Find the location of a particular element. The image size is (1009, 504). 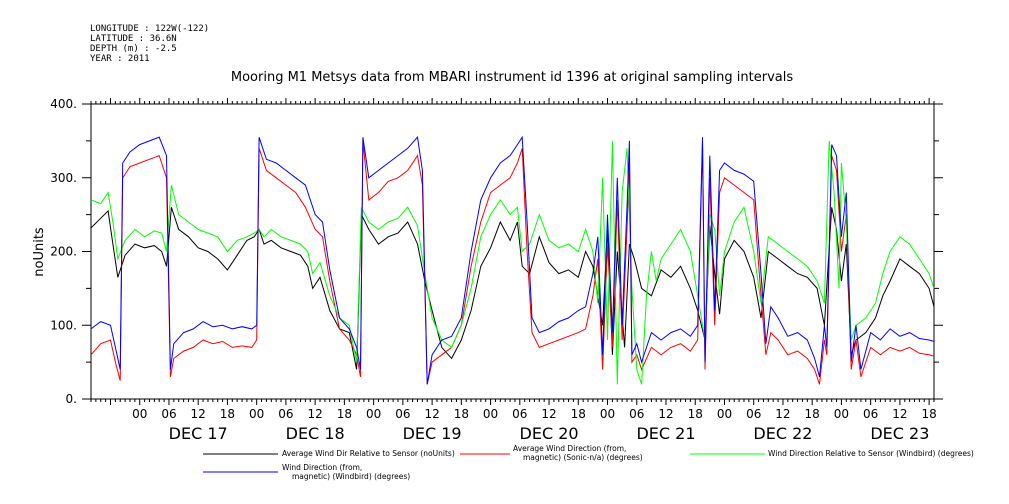

depth-label: DEPTH (m) : -2.5 is located at coordinates (133, 49).